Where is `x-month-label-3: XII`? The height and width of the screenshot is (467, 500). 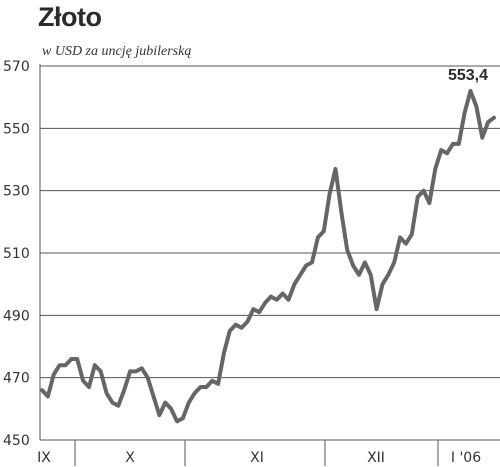 x-month-label-3: XII is located at coordinates (376, 458).